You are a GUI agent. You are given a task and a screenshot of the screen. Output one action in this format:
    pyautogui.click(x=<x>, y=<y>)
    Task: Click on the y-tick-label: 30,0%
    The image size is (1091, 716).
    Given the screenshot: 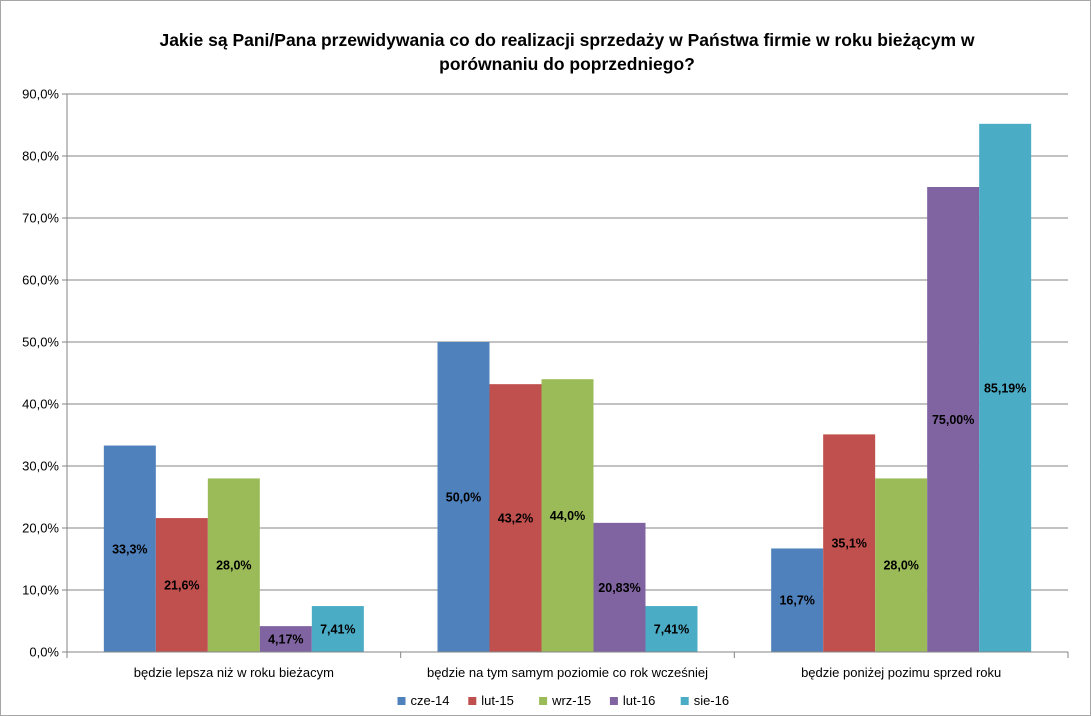 What is the action you would take?
    pyautogui.click(x=40, y=466)
    